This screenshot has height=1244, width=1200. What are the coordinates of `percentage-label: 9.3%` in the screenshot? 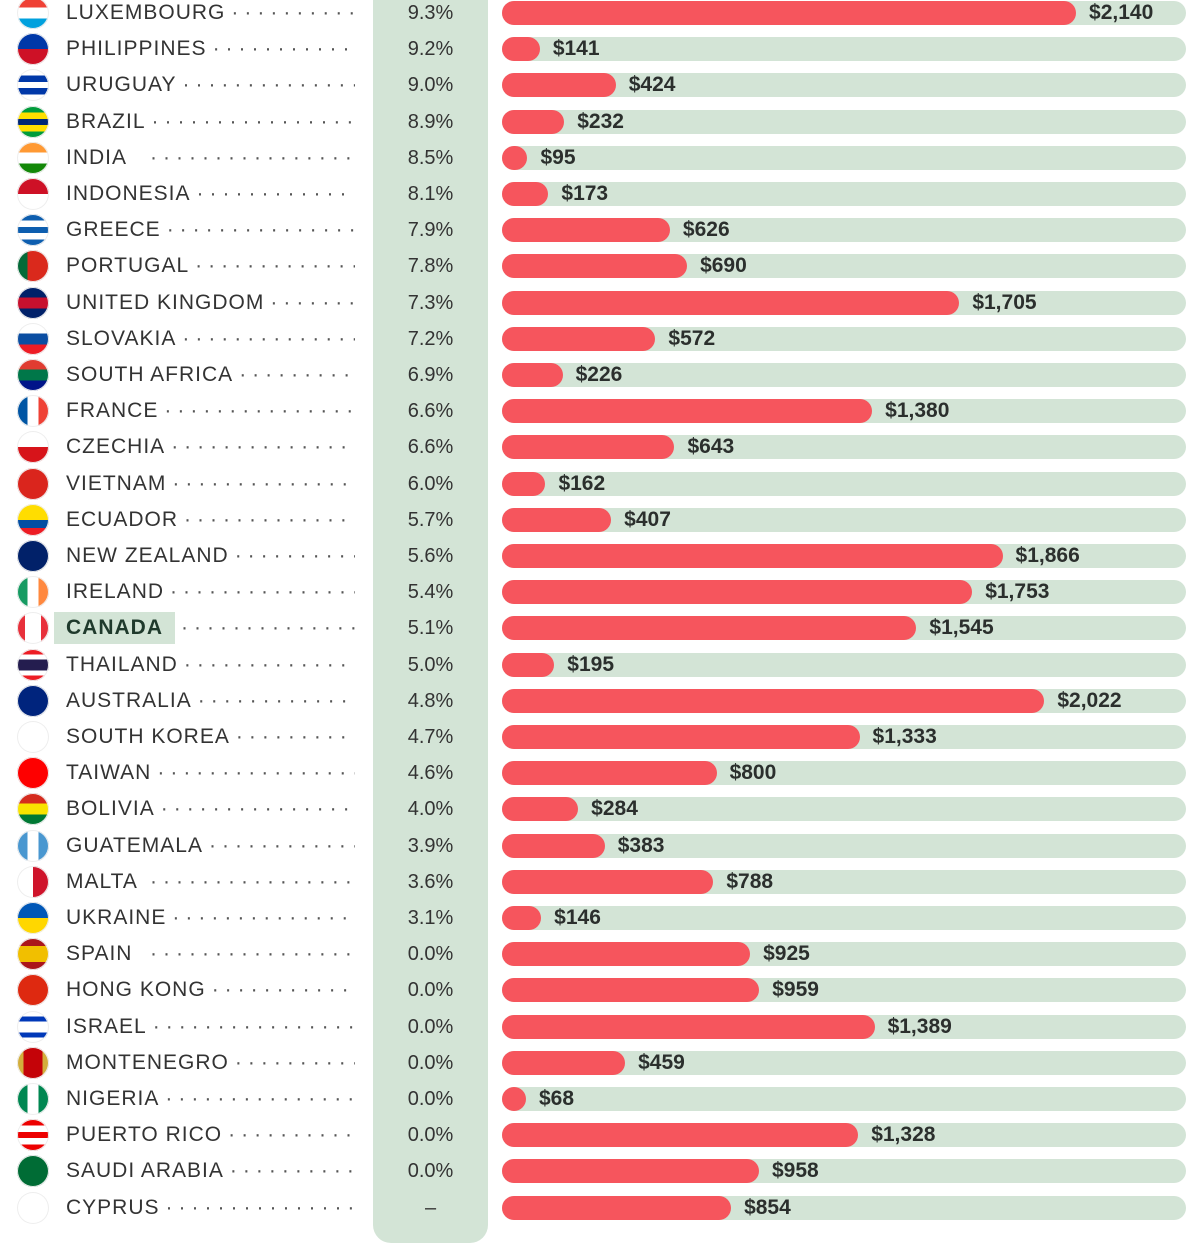 It's located at (430, 13).